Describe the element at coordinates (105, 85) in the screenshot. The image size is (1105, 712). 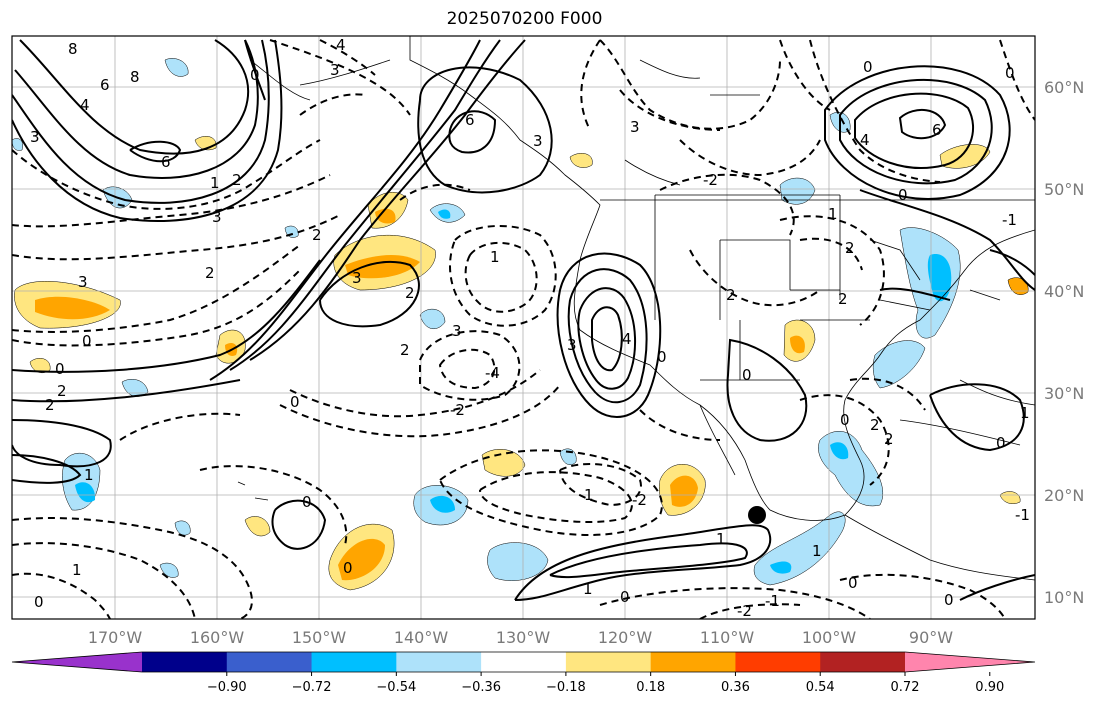
I see `contour-label: 6` at that location.